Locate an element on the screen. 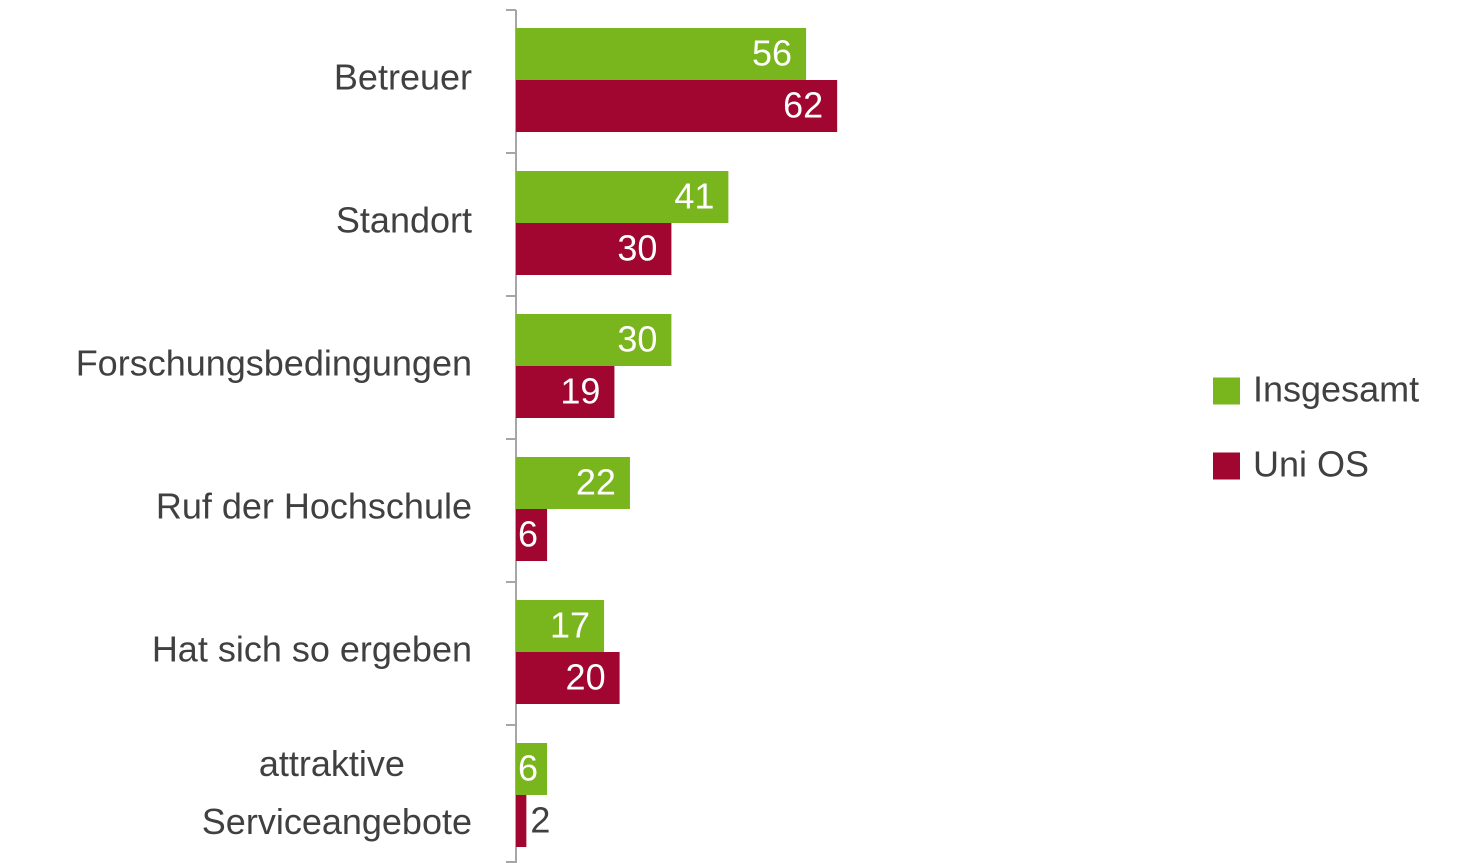  legend-label: Insgesamt is located at coordinates (1336, 389).